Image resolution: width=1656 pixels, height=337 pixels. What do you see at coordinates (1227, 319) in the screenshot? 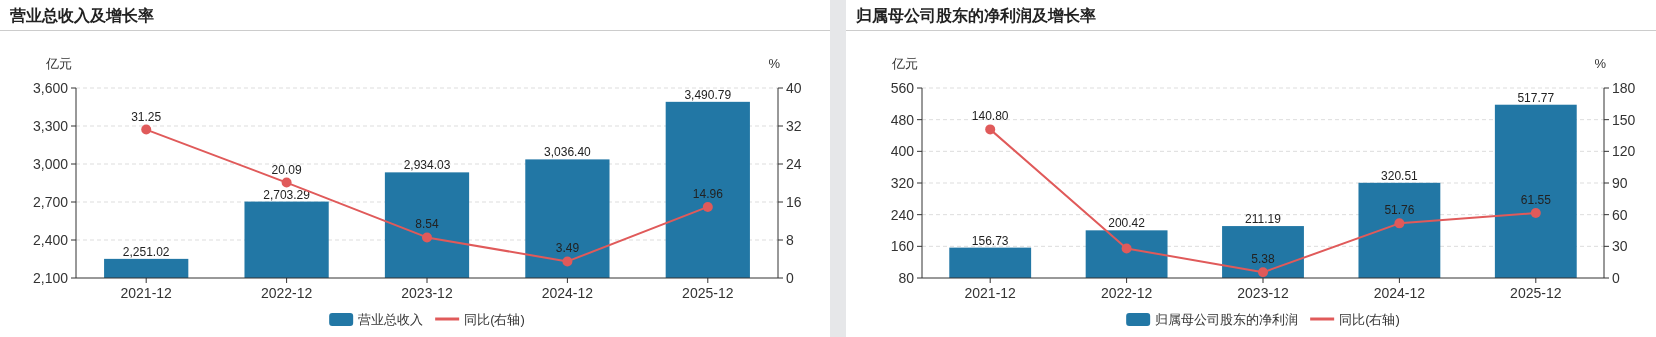
I see `legend-label: 归属母公司股东的净利润` at bounding box center [1227, 319].